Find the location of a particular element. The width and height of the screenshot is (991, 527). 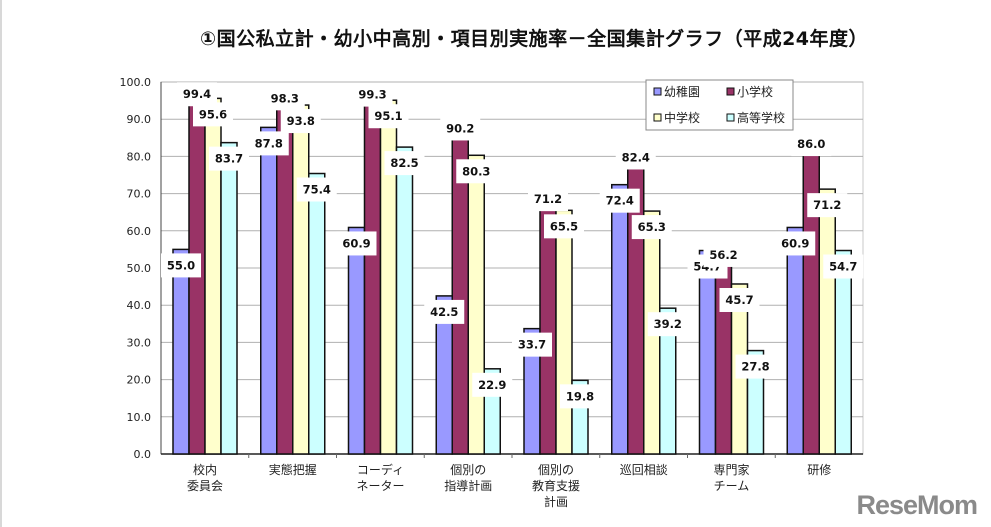

data-label: 95.1 is located at coordinates (388, 116).